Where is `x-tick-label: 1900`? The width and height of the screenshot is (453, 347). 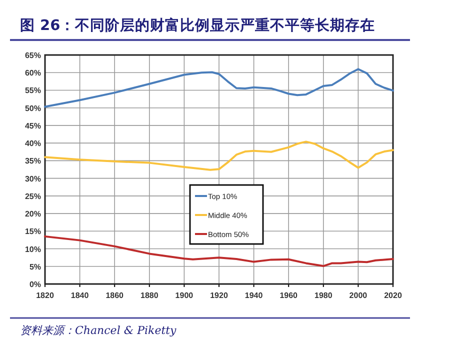 x-tick-label: 1900 is located at coordinates (184, 295).